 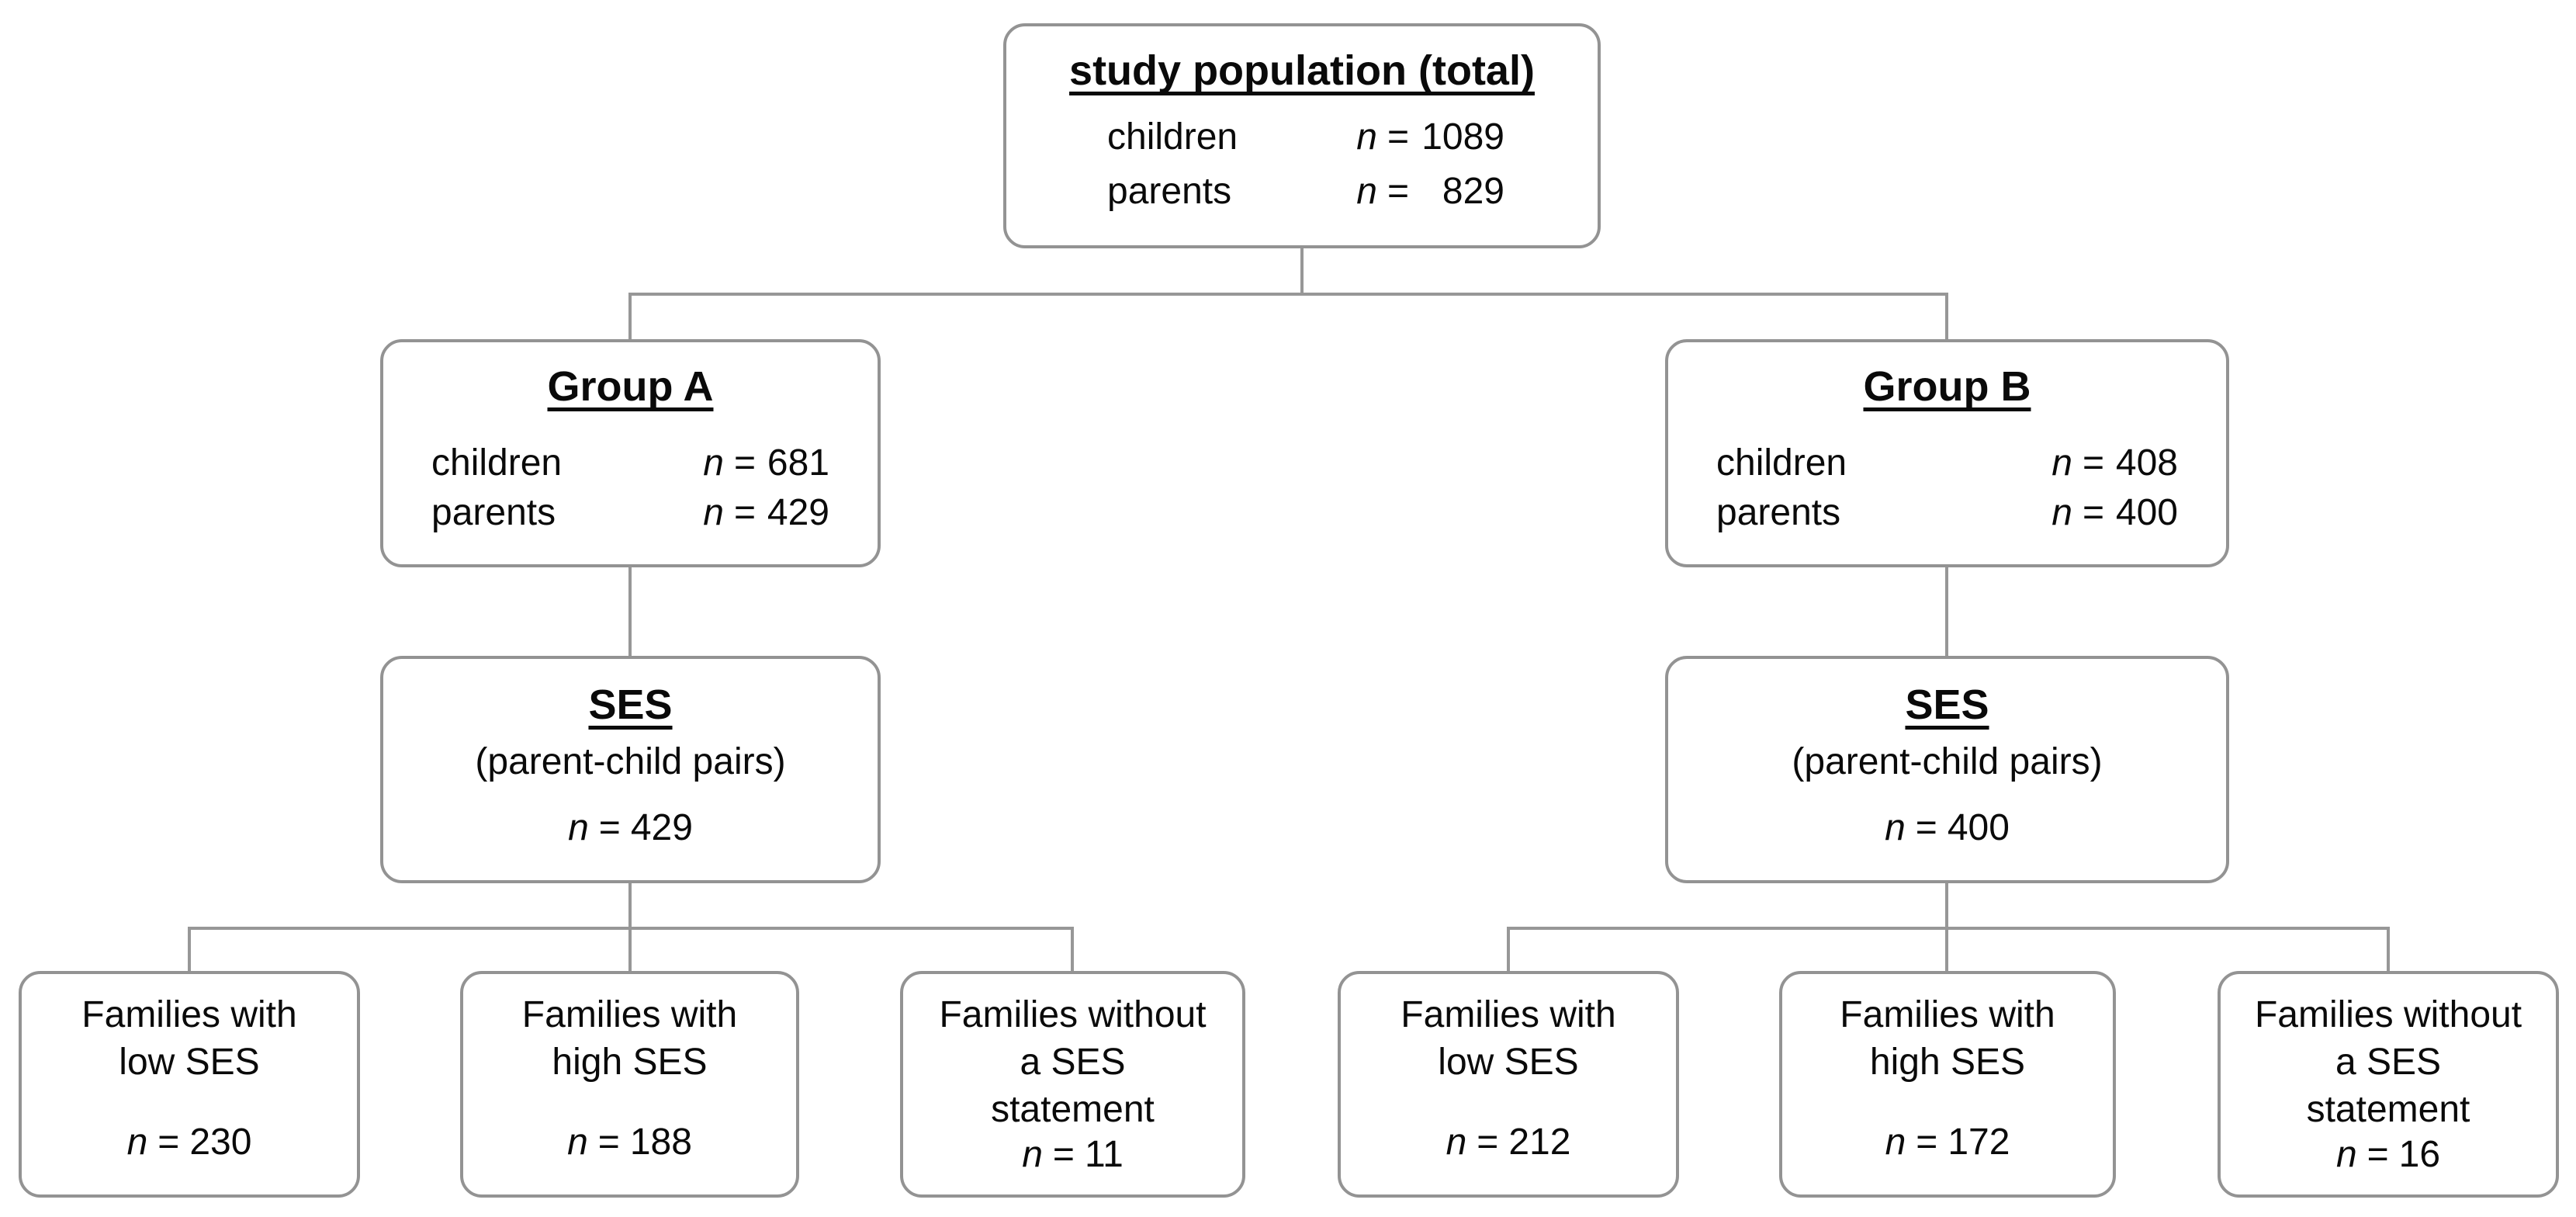 What do you see at coordinates (2388, 1110) in the screenshot?
I see `leaf-label-line: statement` at bounding box center [2388, 1110].